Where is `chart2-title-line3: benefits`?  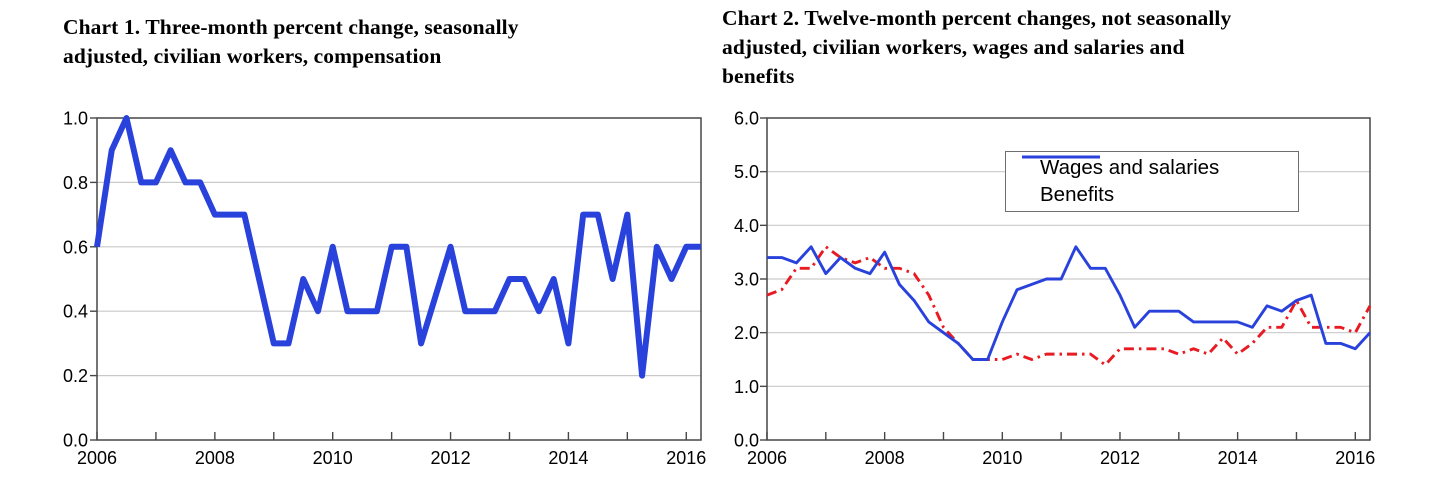 chart2-title-line3: benefits is located at coordinates (758, 76).